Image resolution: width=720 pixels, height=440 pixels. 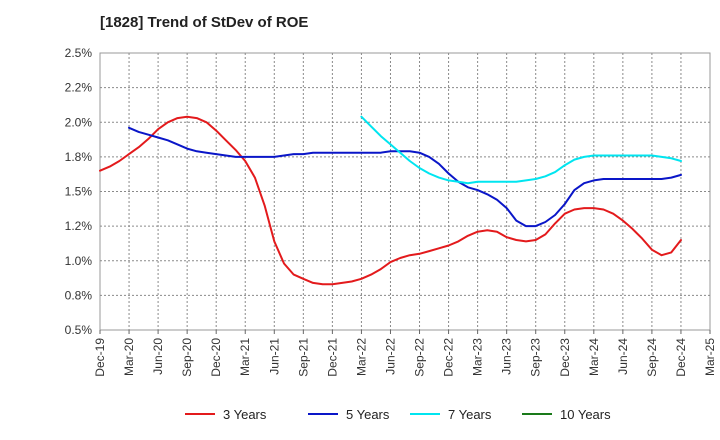 I want to click on x-tick-label: Dec-20, so click(x=216, y=357).